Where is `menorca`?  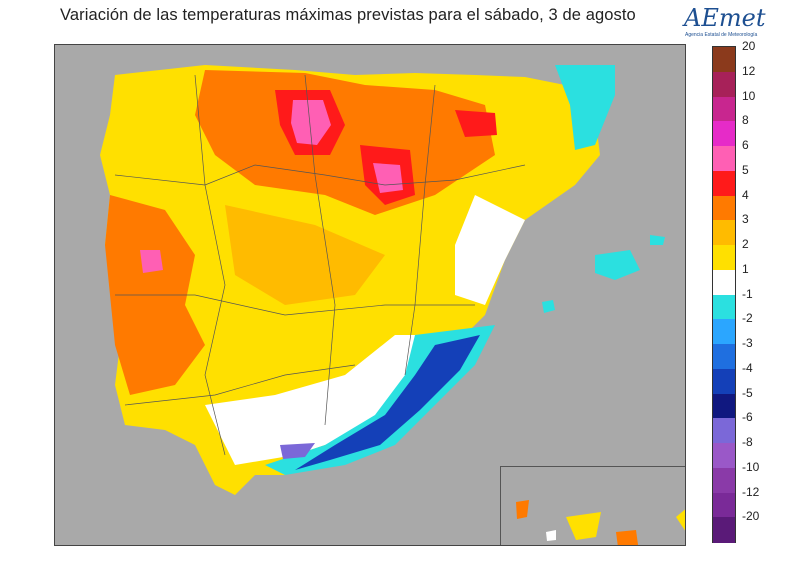
menorca is located at coordinates (657, 240).